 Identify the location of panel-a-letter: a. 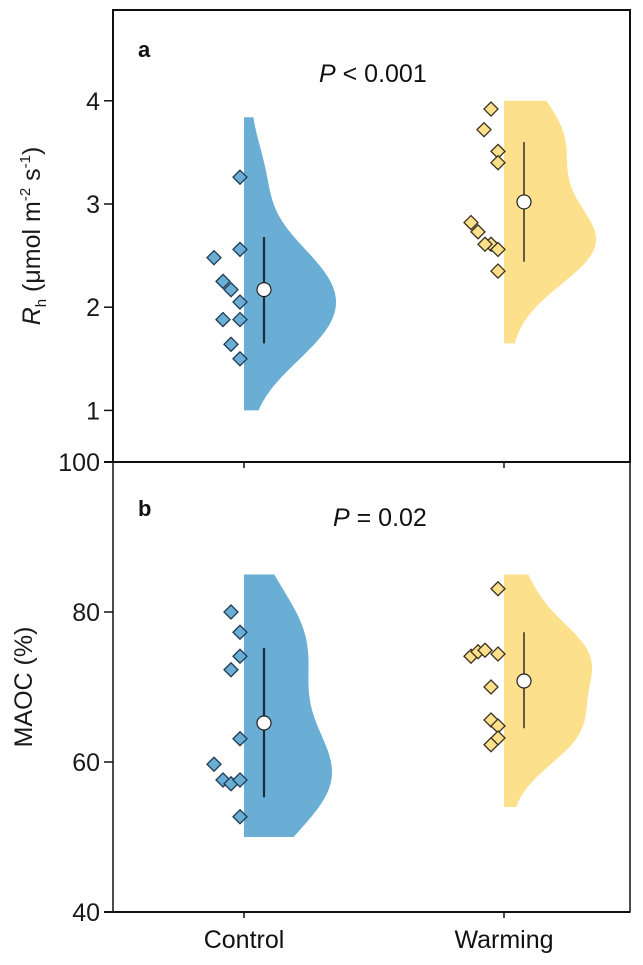
(144, 49).